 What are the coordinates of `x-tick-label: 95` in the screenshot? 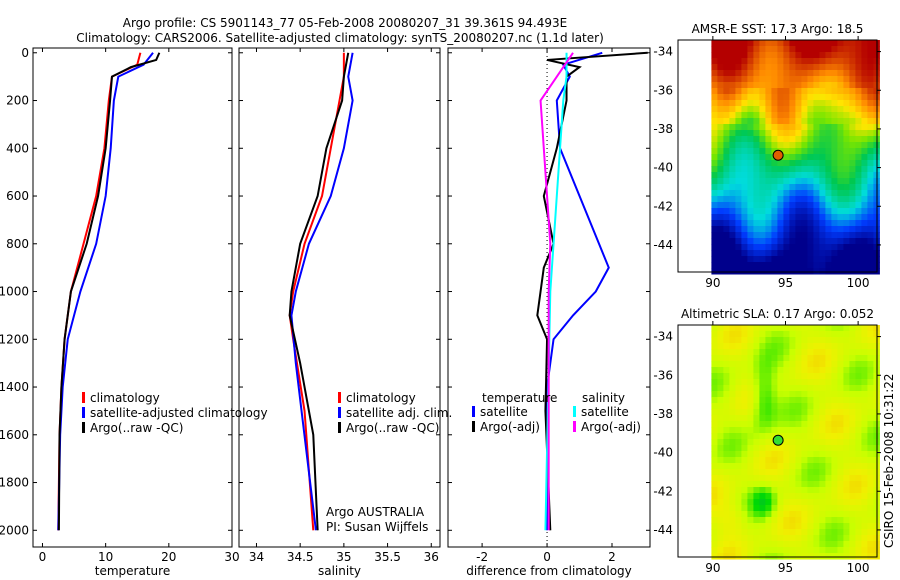 It's located at (785, 283).